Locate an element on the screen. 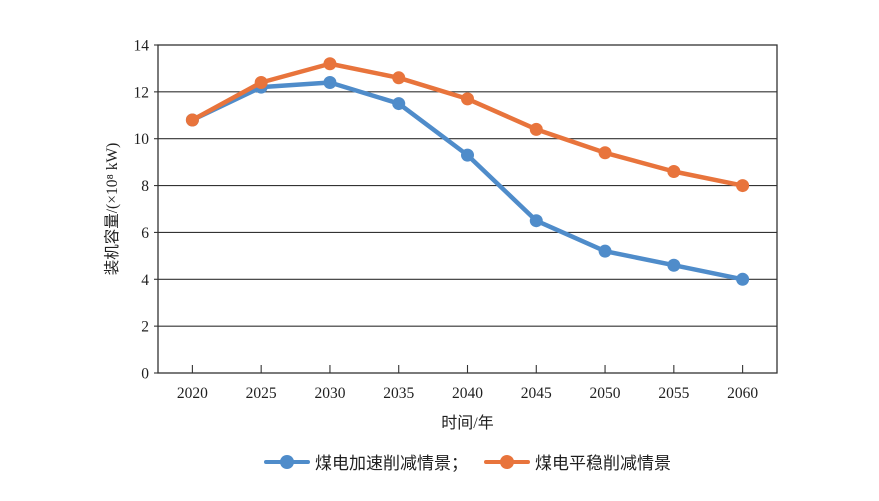 This screenshot has width=879, height=501. legend-item-steady-reduction: 煤电平稳削减情景 is located at coordinates (577, 461).